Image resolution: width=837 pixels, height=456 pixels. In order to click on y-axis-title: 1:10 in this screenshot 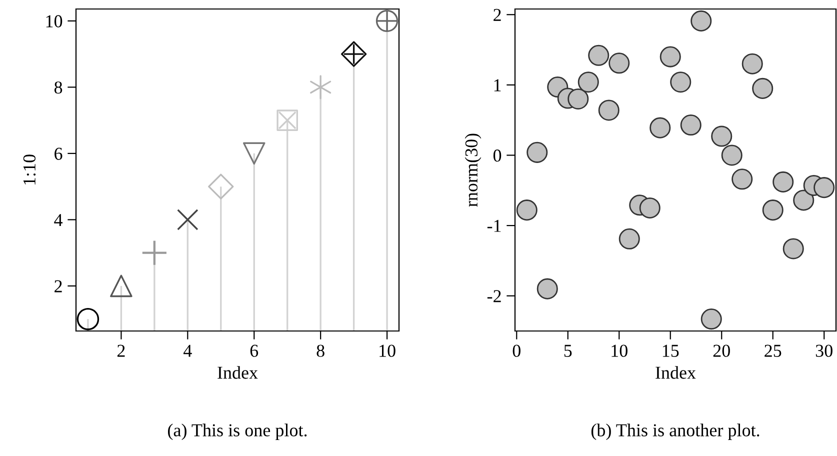, I will do `click(29, 169)`.